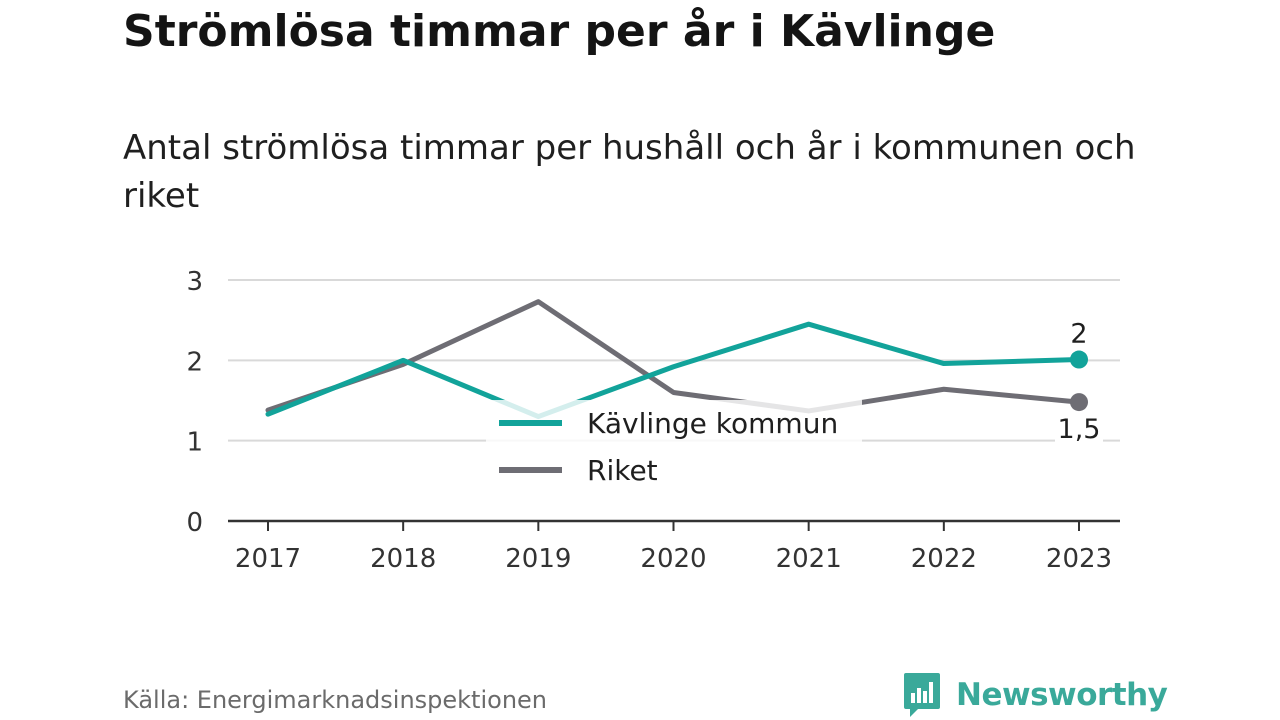  Describe the element at coordinates (559, 31) in the screenshot. I see `chart-title: Strömlösa timmar per år i Kävlinge` at that location.